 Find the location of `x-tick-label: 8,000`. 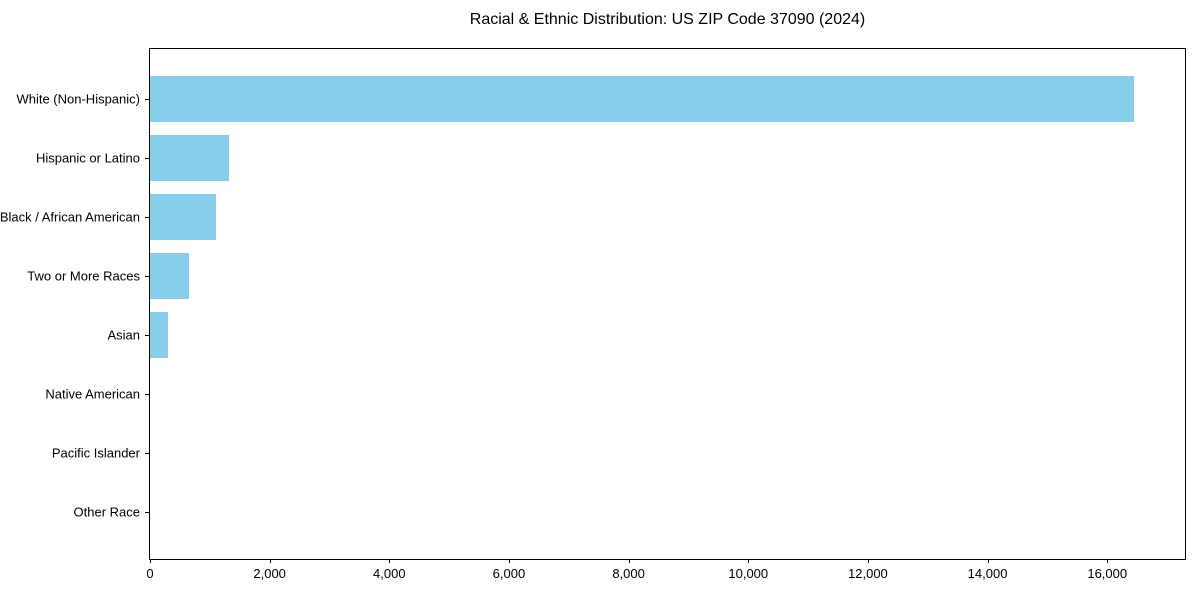

x-tick-label: 8,000 is located at coordinates (628, 573).